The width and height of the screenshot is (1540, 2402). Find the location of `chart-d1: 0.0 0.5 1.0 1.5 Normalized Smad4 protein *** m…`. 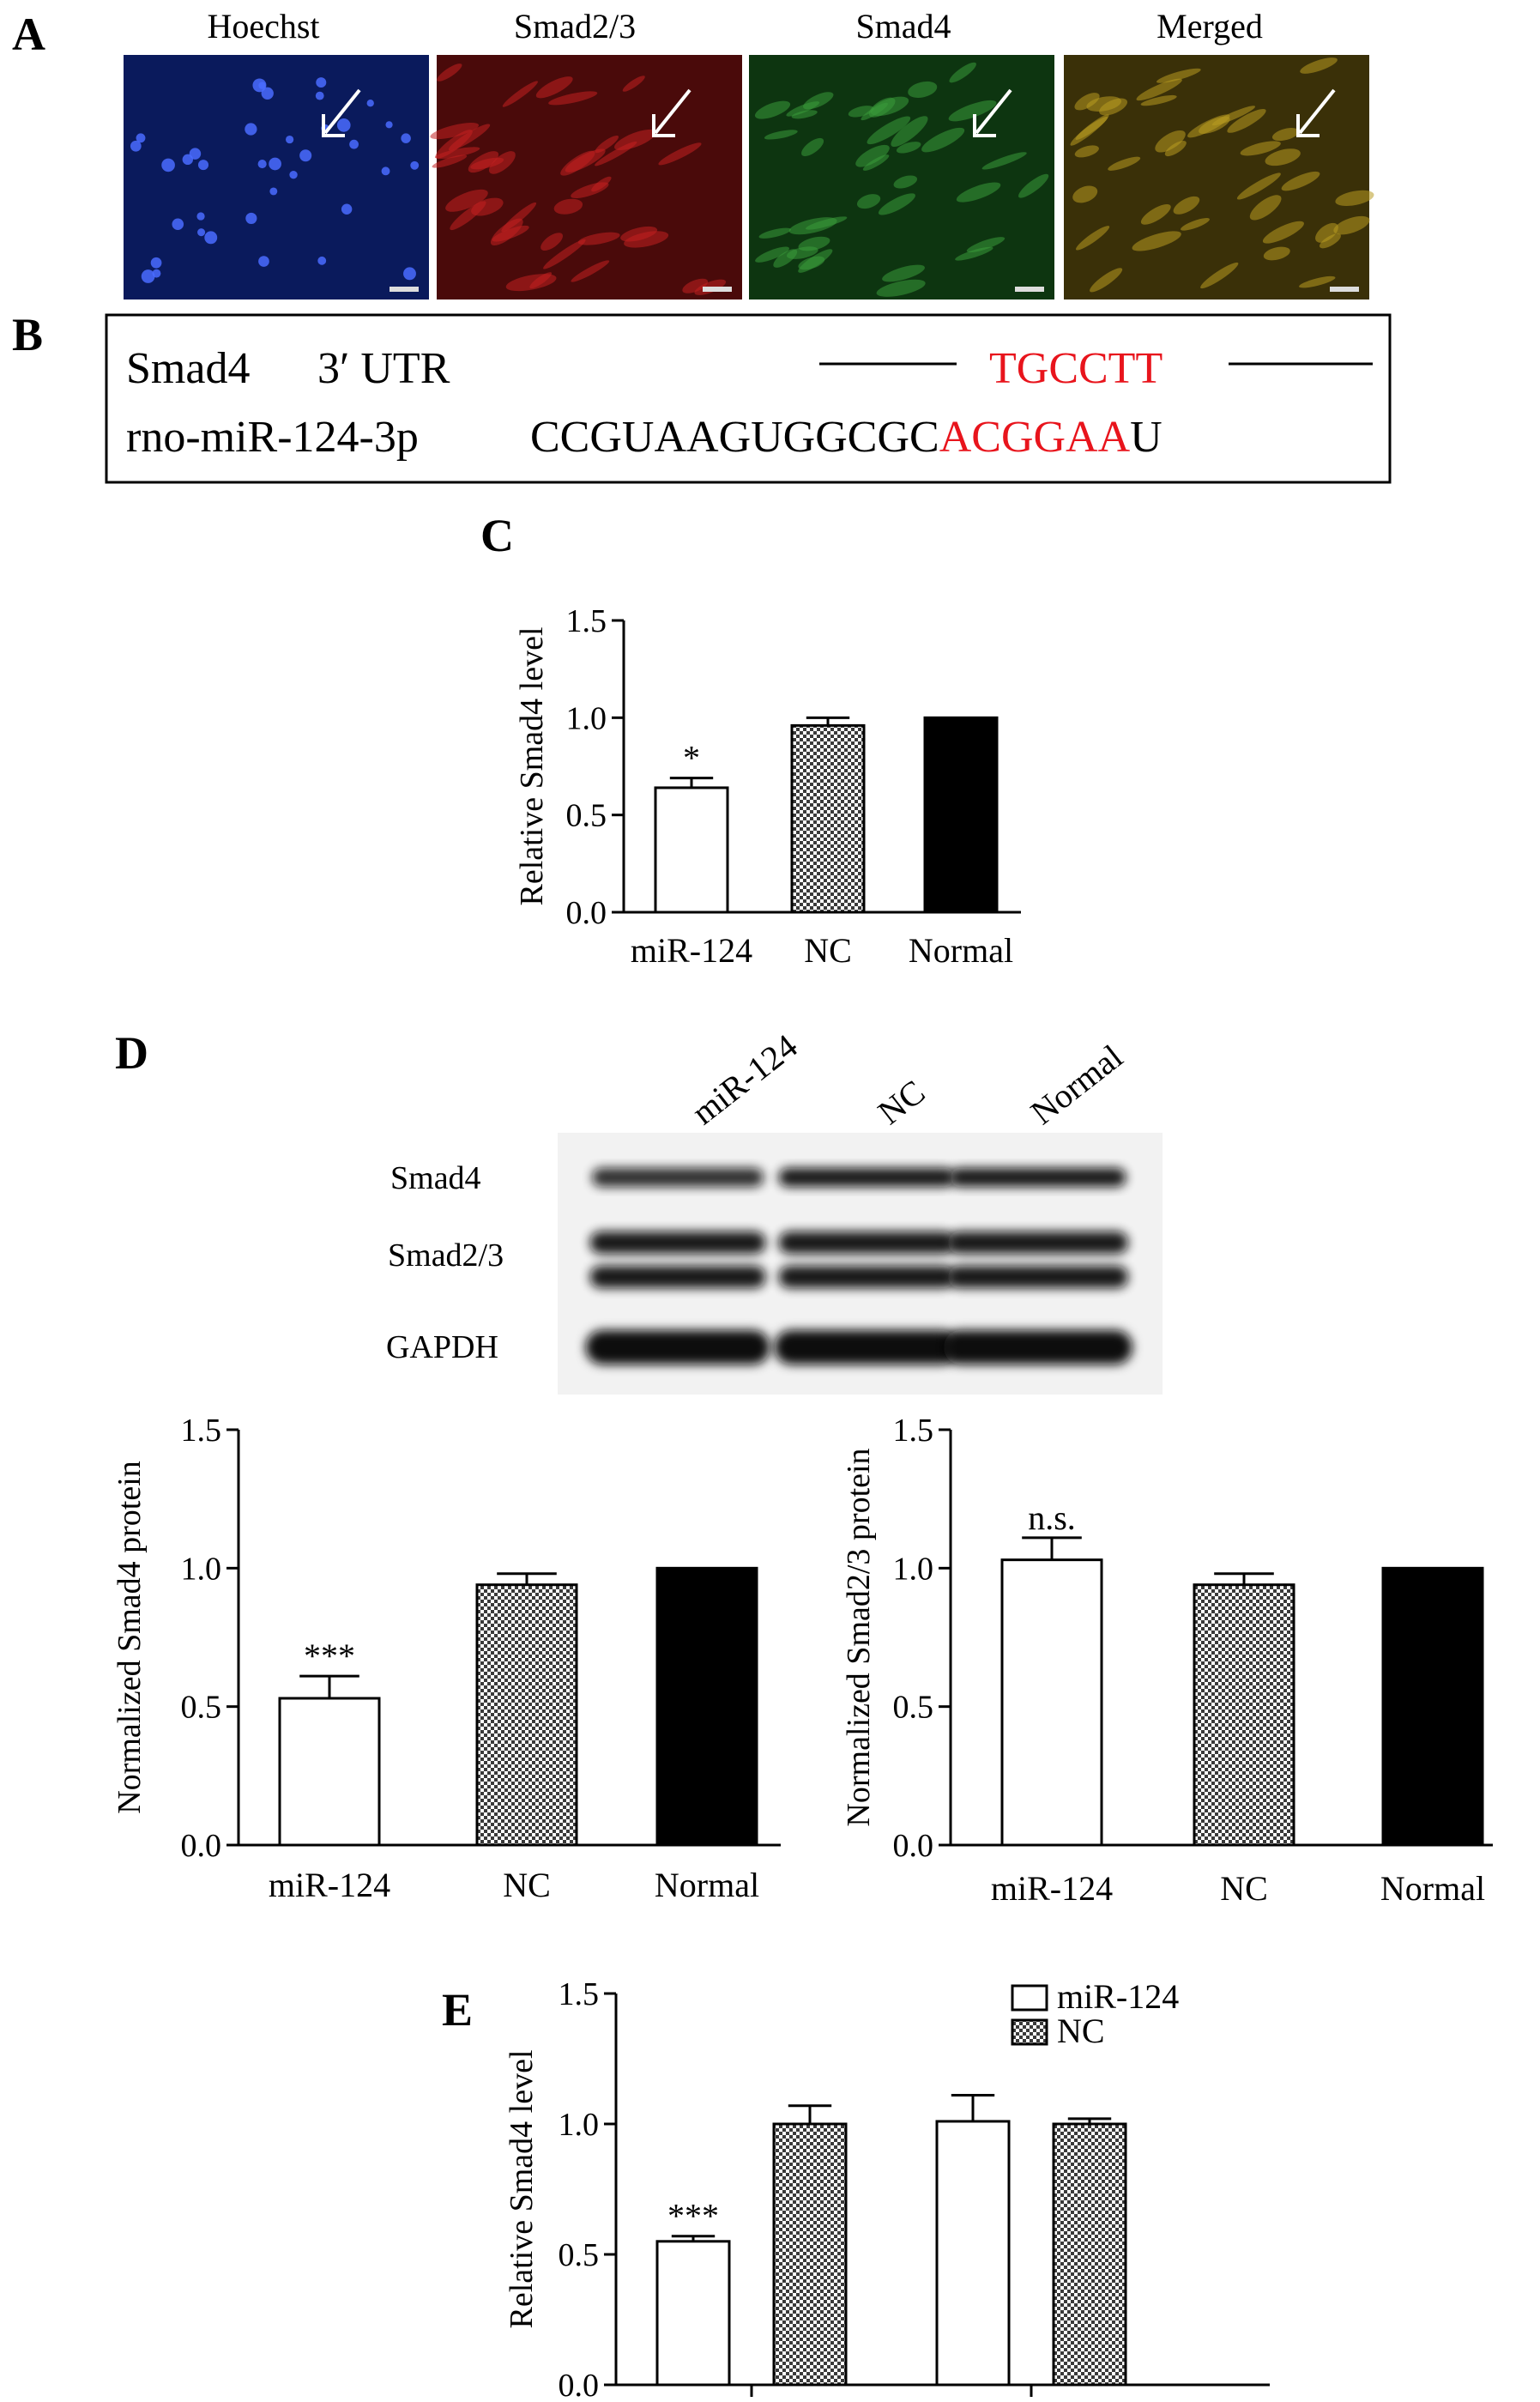

chart-d1: 0.0 0.5 1.0 1.5 Normalized Smad4 protein *** m… is located at coordinates (446, 1658).